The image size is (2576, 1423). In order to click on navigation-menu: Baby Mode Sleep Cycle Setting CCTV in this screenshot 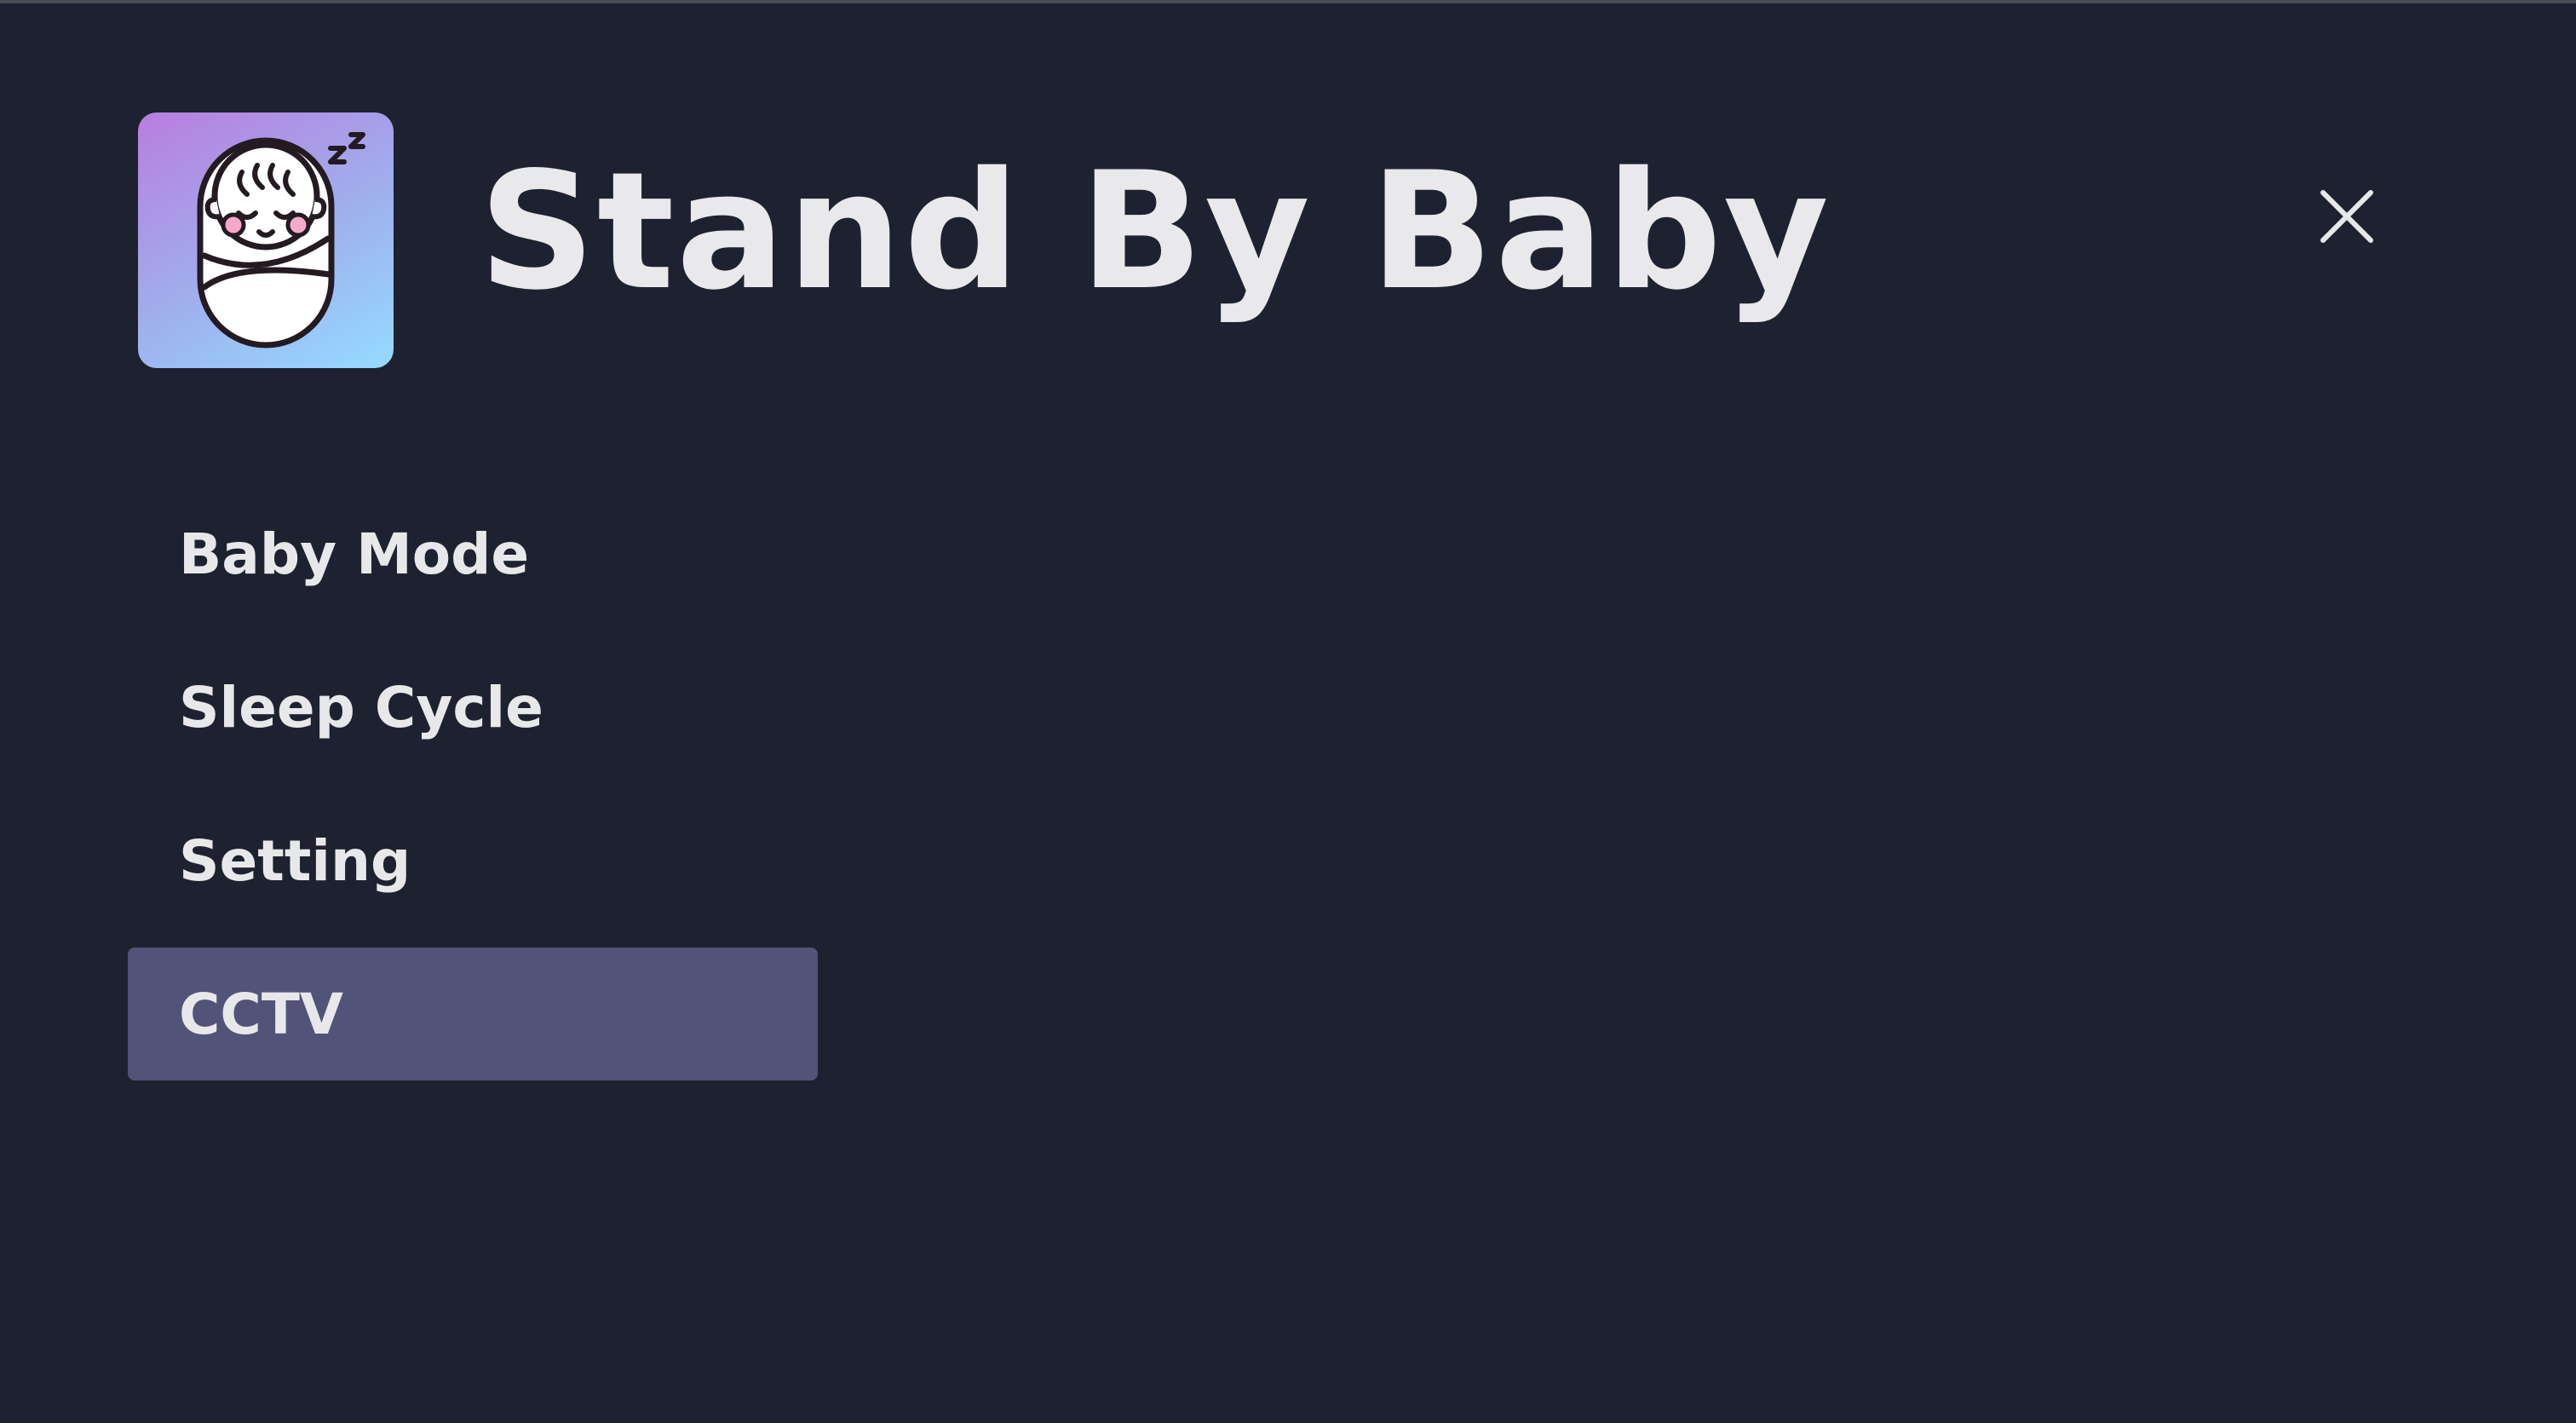, I will do `click(473, 794)`.